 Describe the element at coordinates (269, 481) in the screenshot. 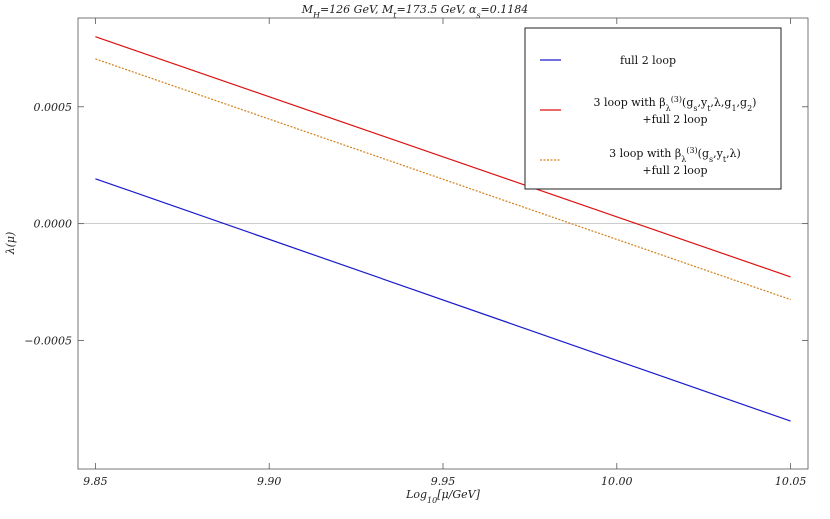

I see `x-tick-label: 9.90` at that location.